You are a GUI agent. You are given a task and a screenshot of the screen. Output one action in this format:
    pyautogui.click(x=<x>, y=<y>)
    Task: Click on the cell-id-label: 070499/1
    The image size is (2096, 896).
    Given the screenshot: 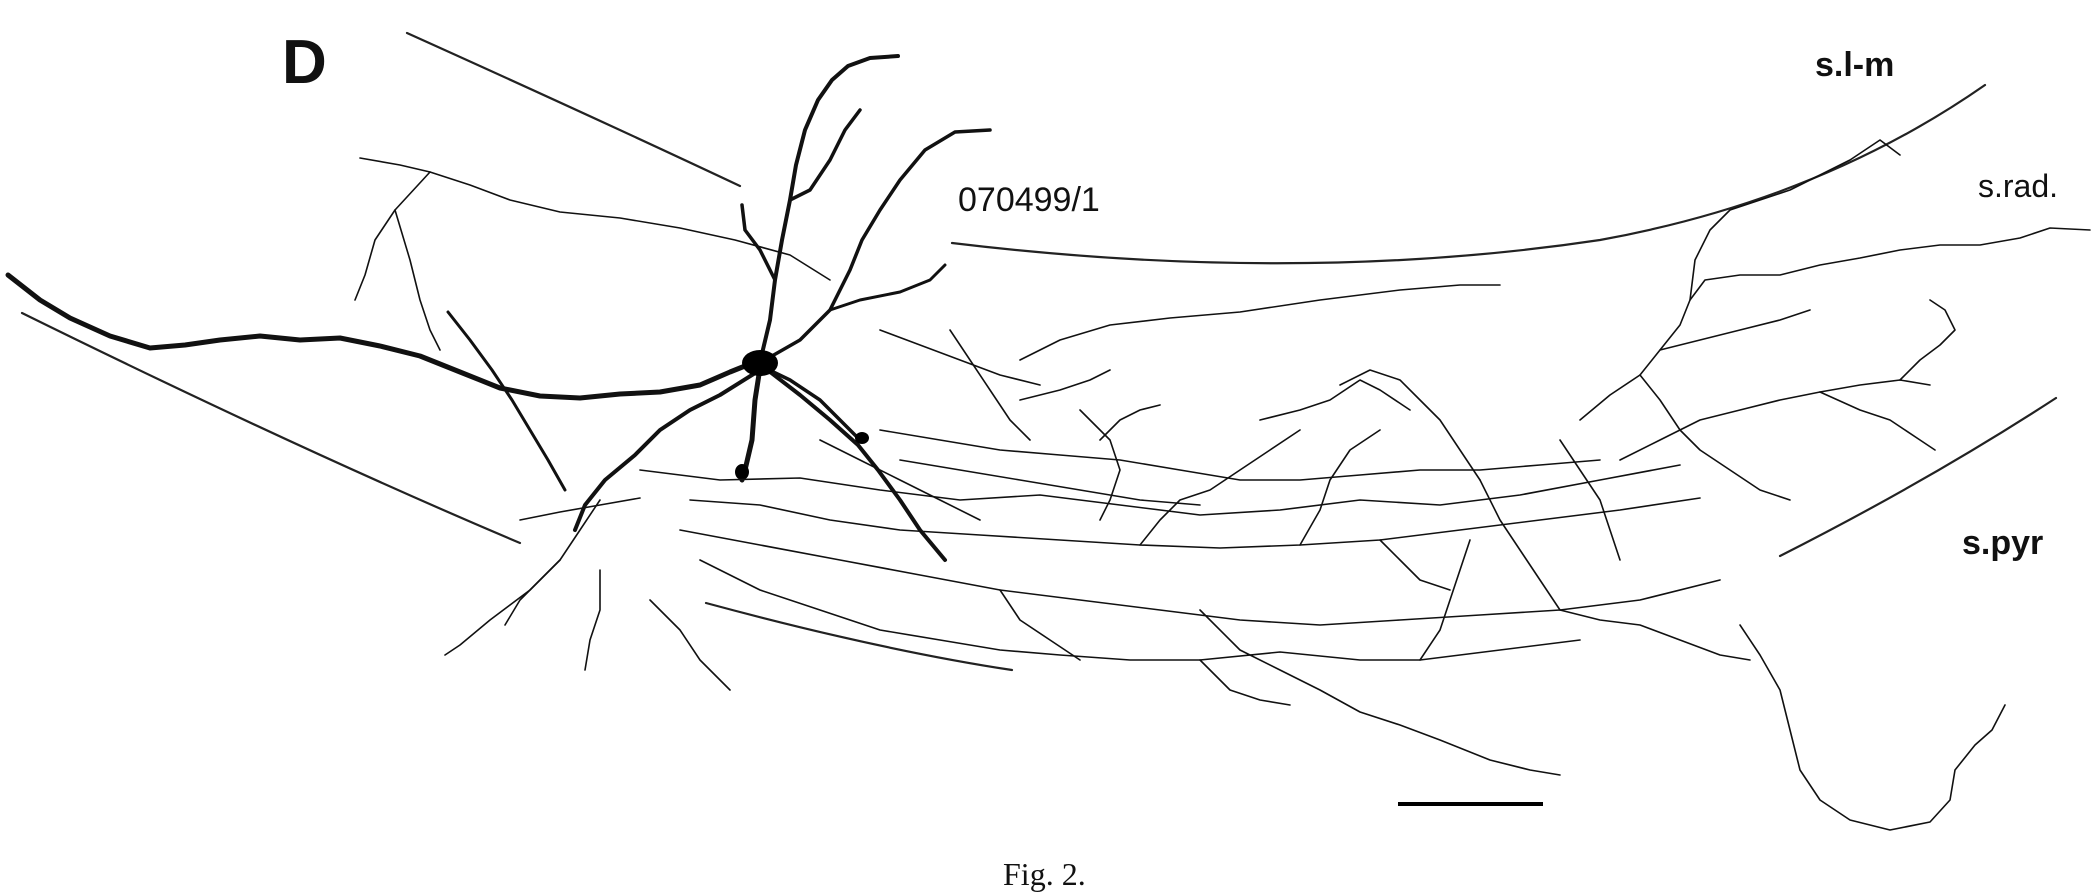 What is the action you would take?
    pyautogui.click(x=1029, y=200)
    